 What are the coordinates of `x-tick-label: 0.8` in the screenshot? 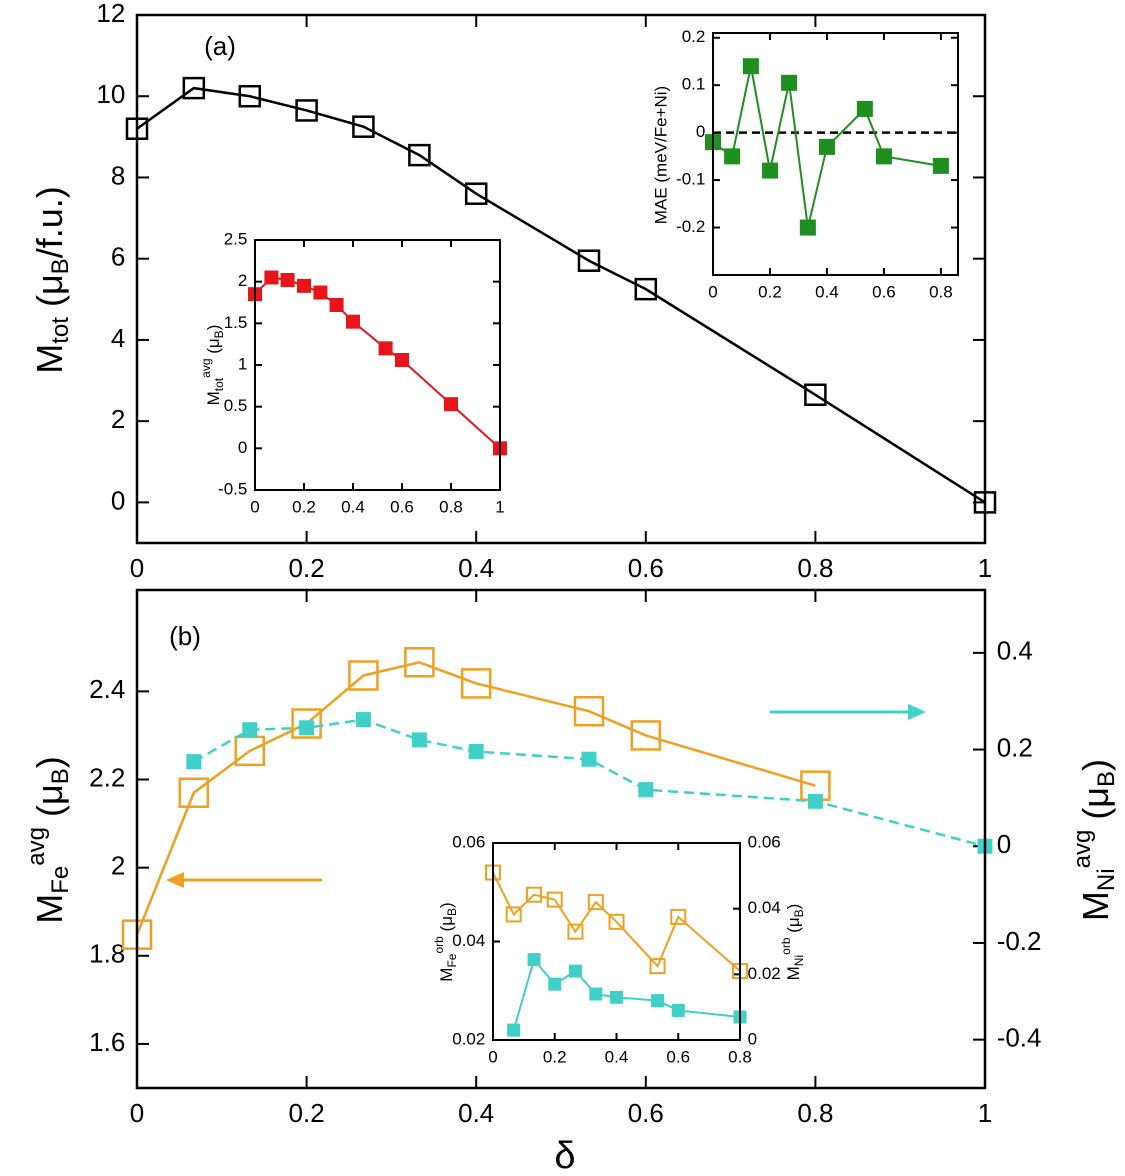 It's located at (740, 1056).